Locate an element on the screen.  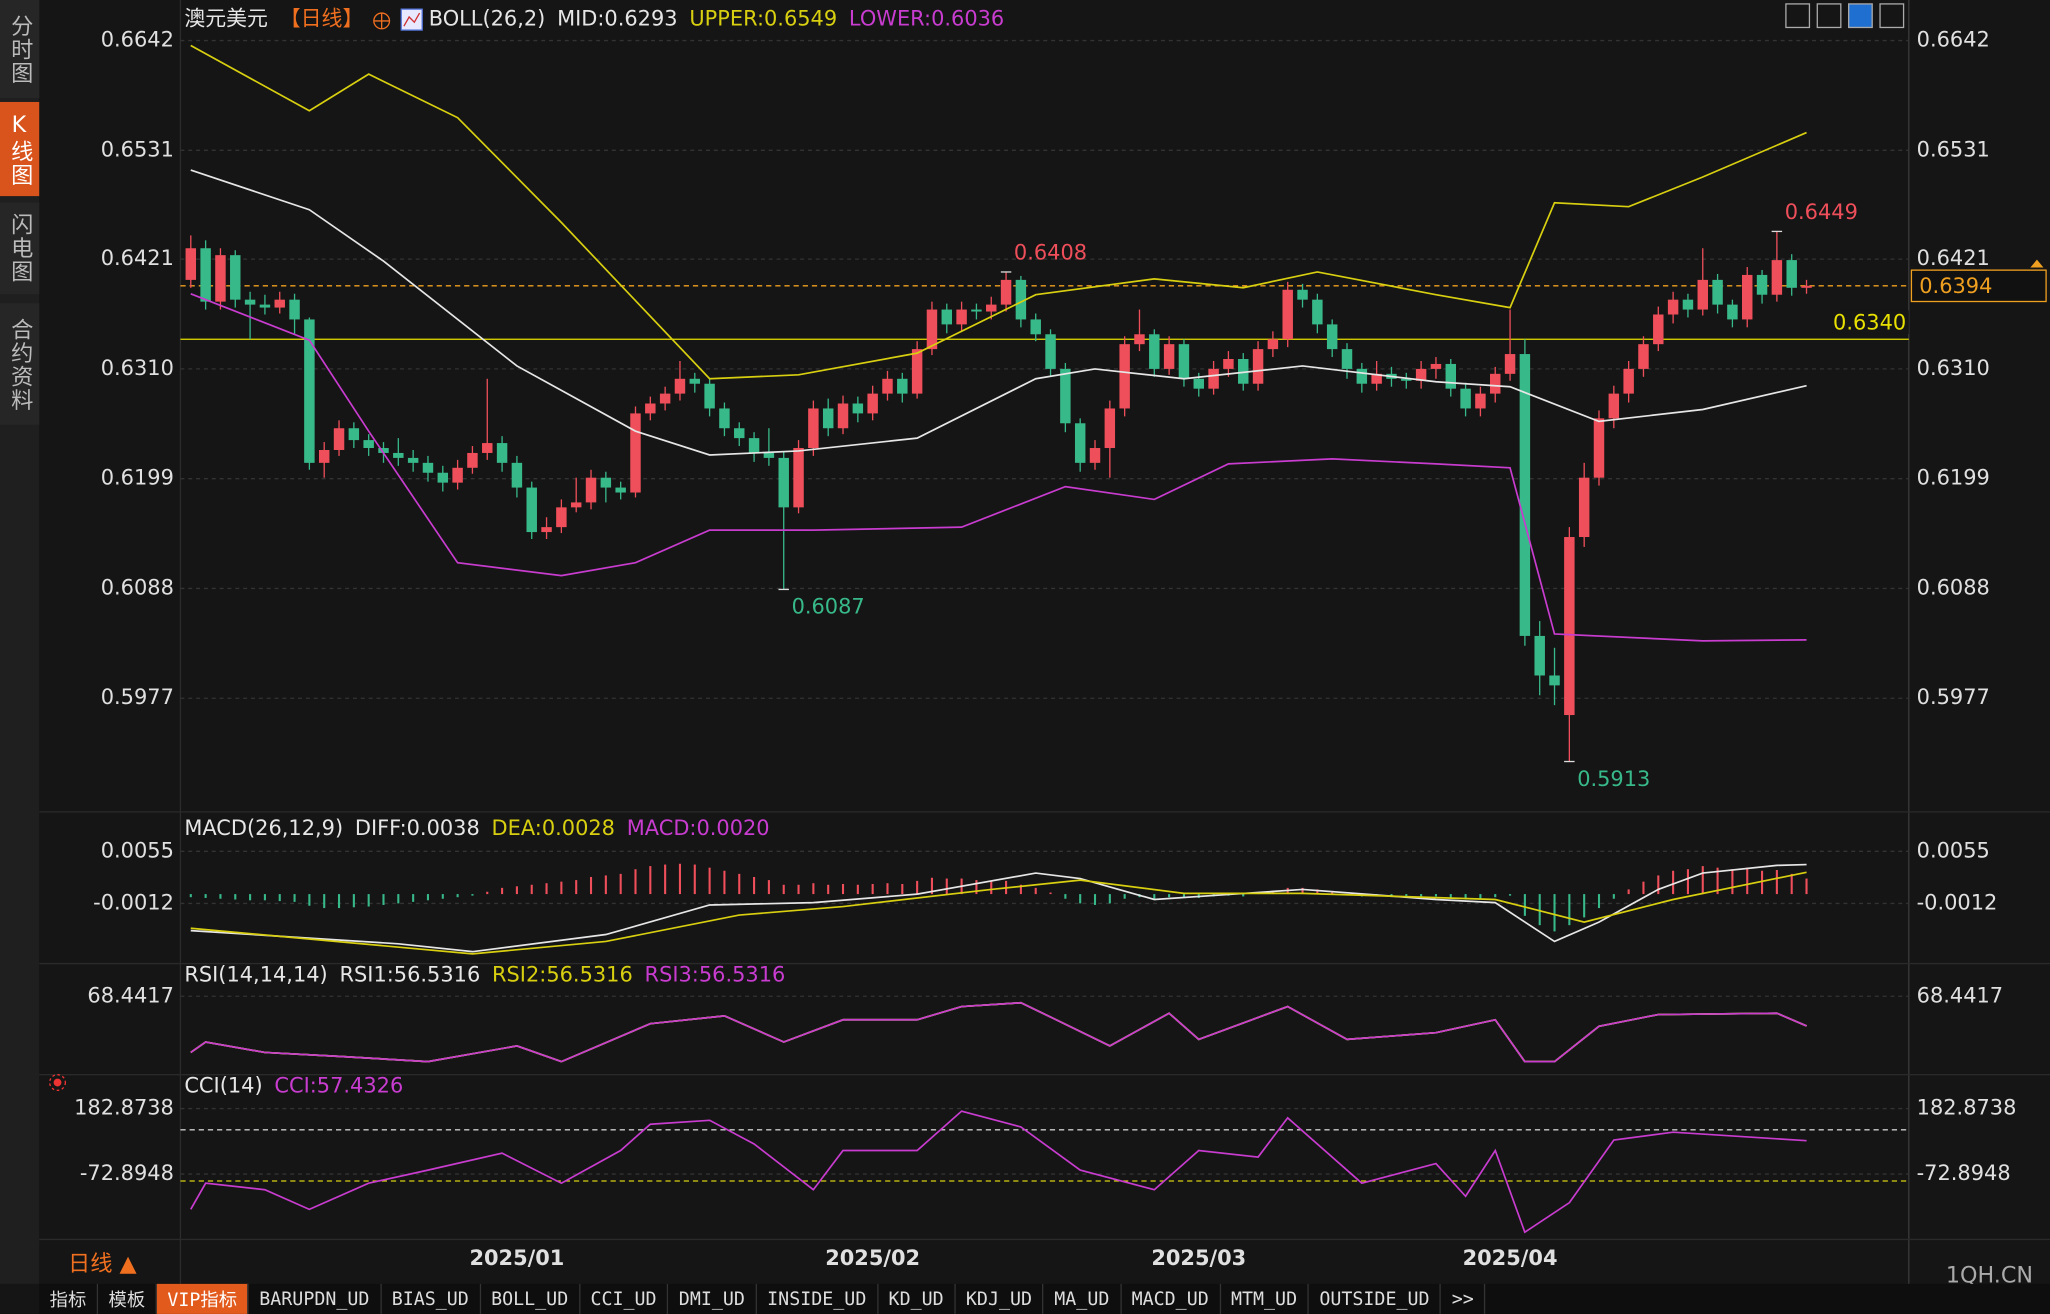
toolbar-button: MTM_UD is located at coordinates (1265, 1298).